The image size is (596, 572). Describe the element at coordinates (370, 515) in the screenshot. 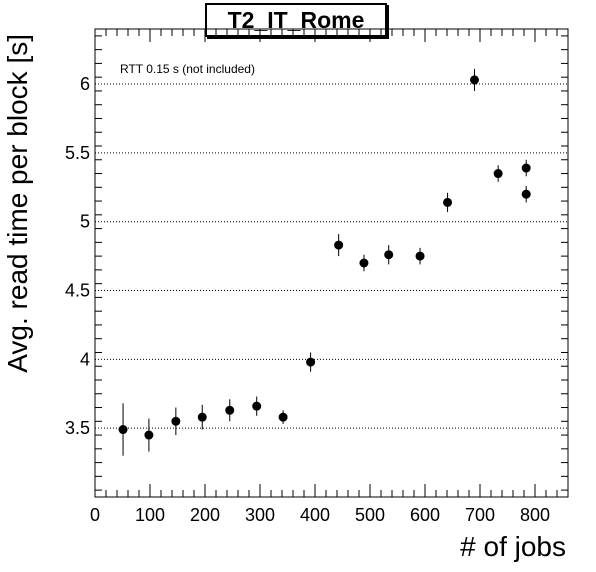

I see `x-tick-label: 500` at that location.